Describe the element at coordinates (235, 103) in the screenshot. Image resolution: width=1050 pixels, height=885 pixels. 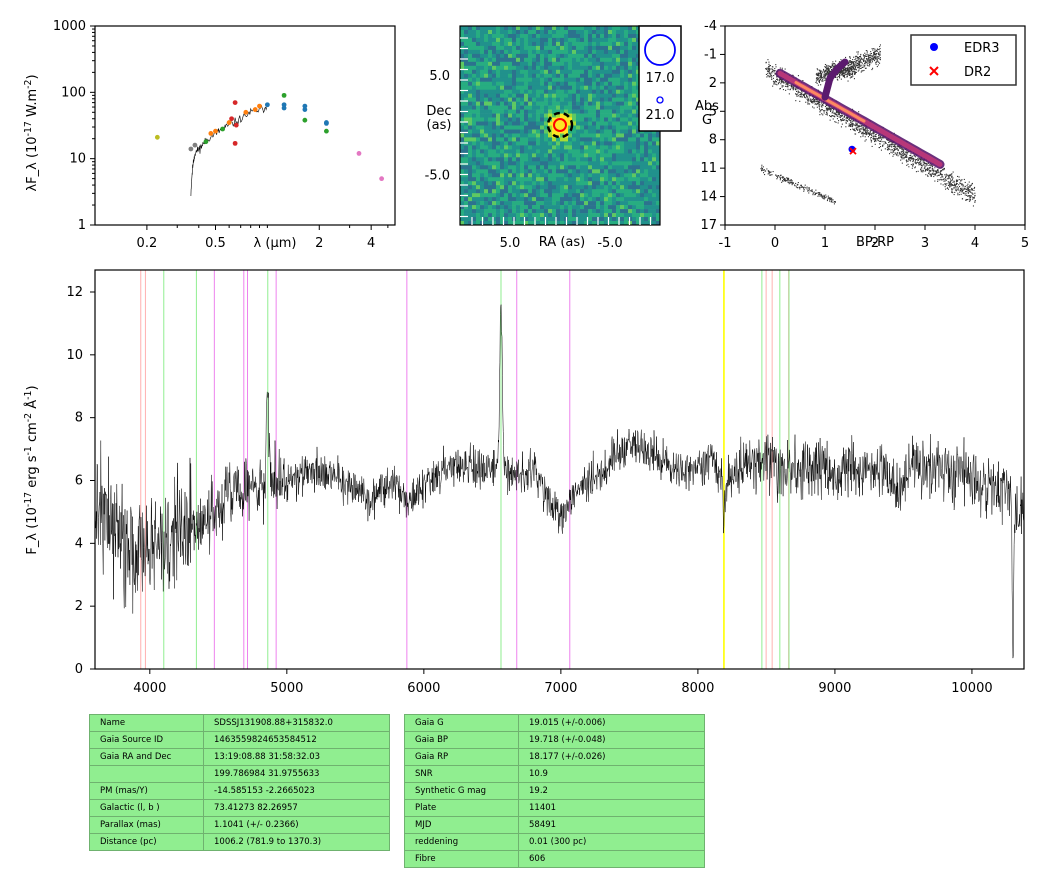
I see `sed-point` at that location.